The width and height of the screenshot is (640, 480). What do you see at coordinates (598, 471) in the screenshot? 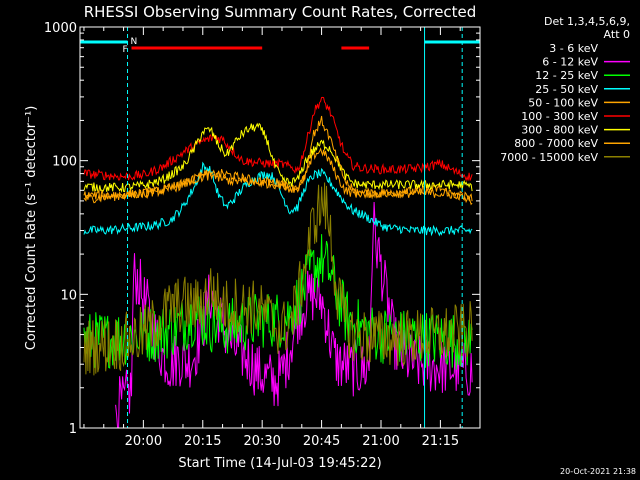
I see `footer-date: 20-Oct-2021 21:38` at bounding box center [598, 471].